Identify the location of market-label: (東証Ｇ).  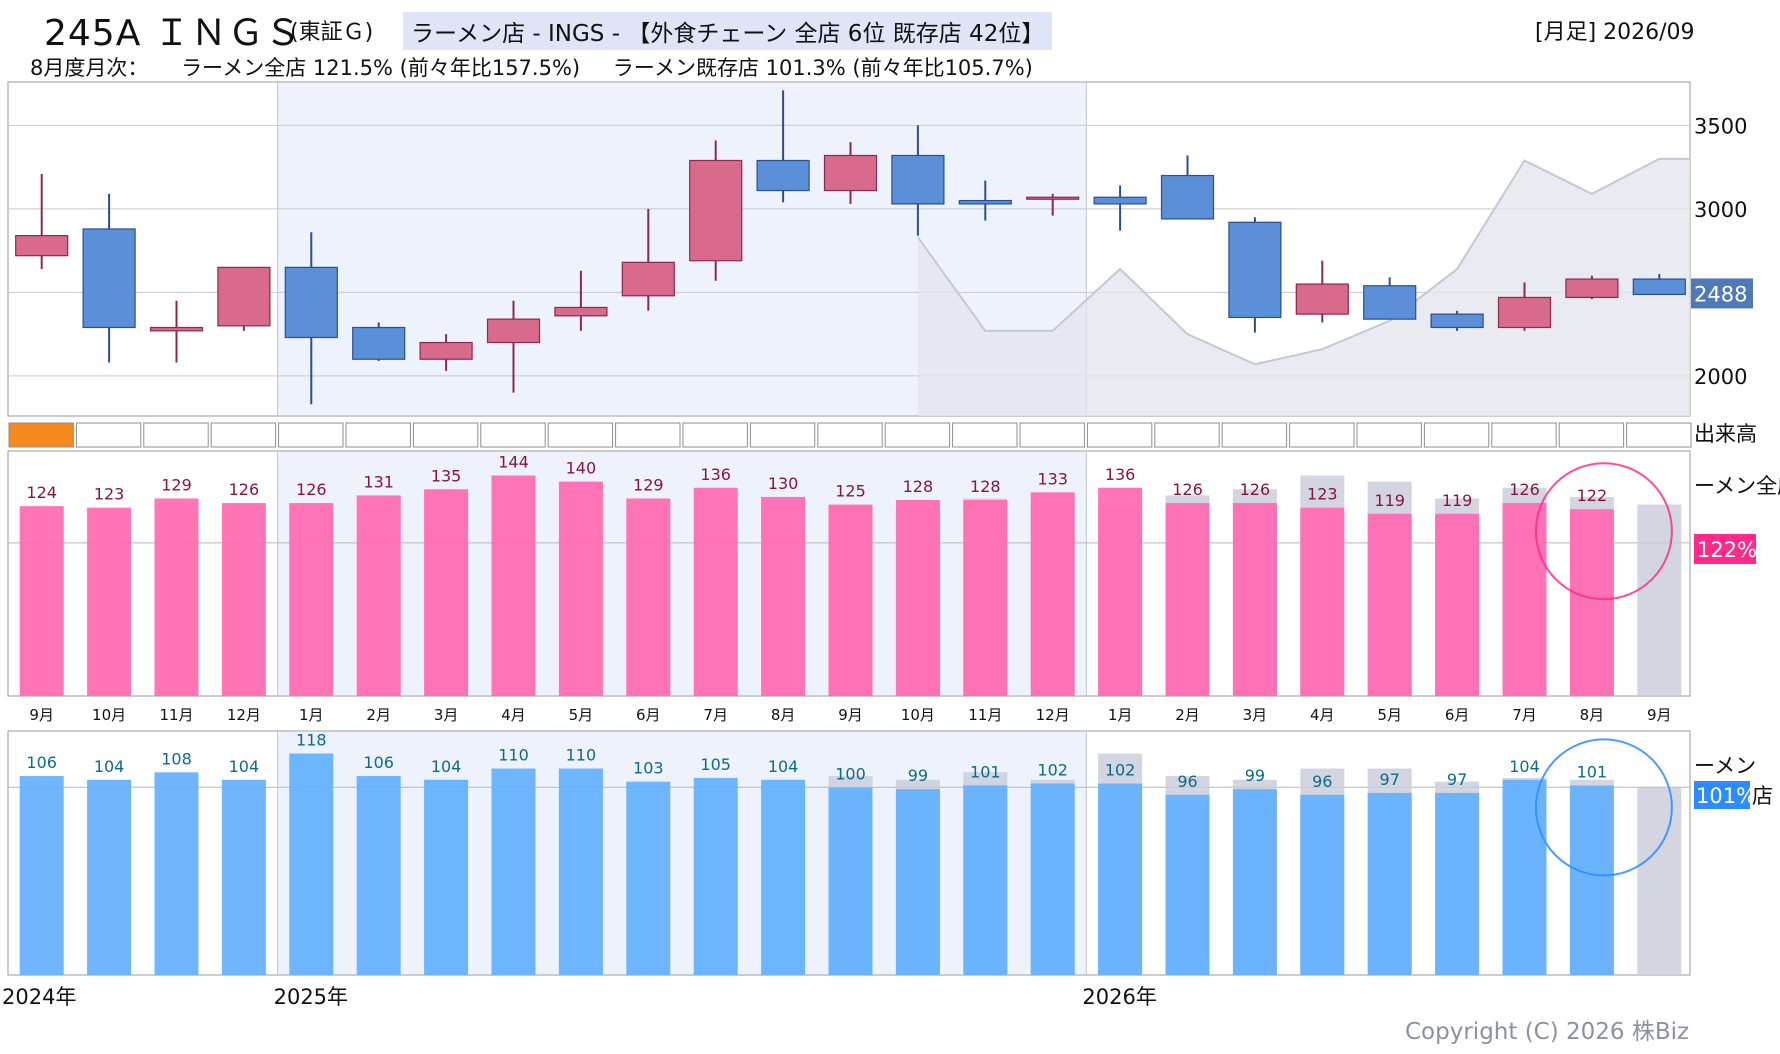
(332, 32).